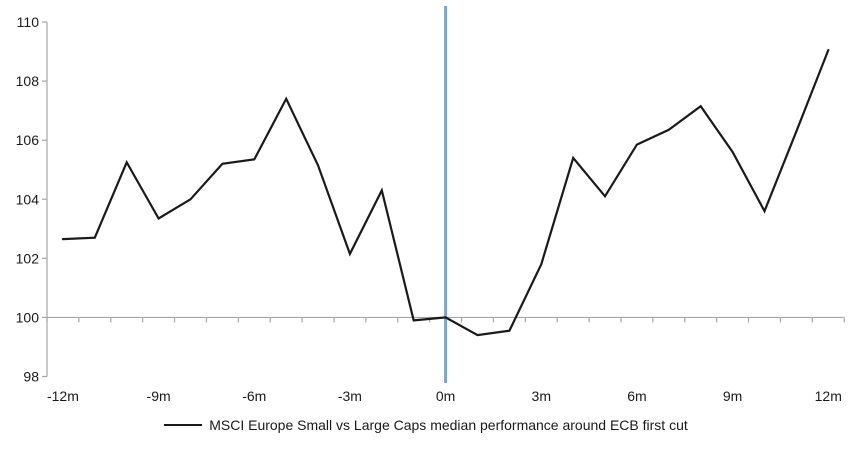  Describe the element at coordinates (159, 396) in the screenshot. I see `x-axis-label: -9m` at that location.